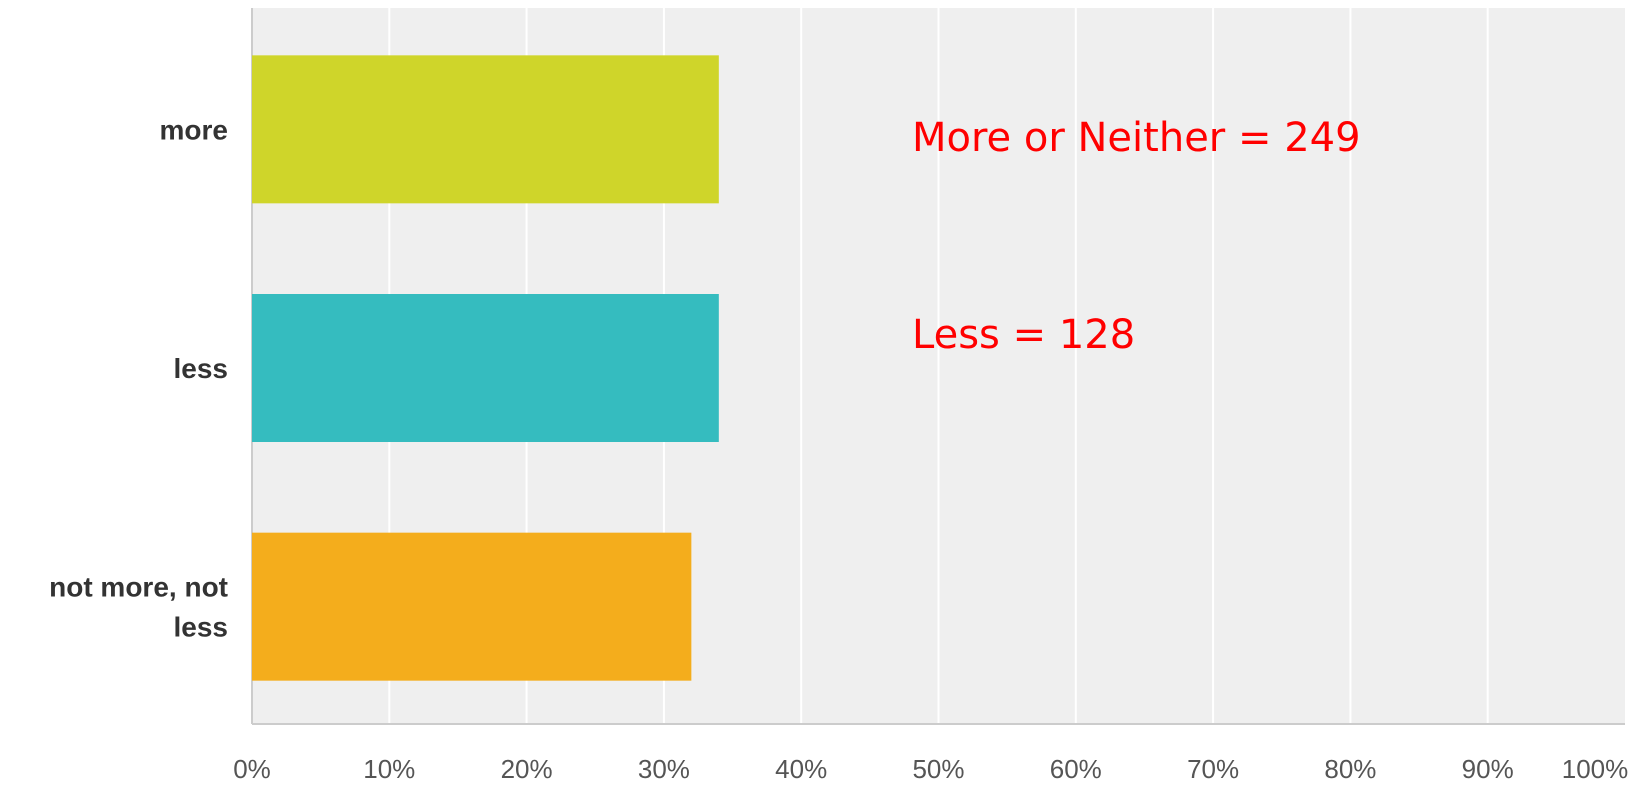 Image resolution: width=1630 pixels, height=790 pixels. Describe the element at coordinates (138, 587) in the screenshot. I see `category-label: not more, not` at that location.